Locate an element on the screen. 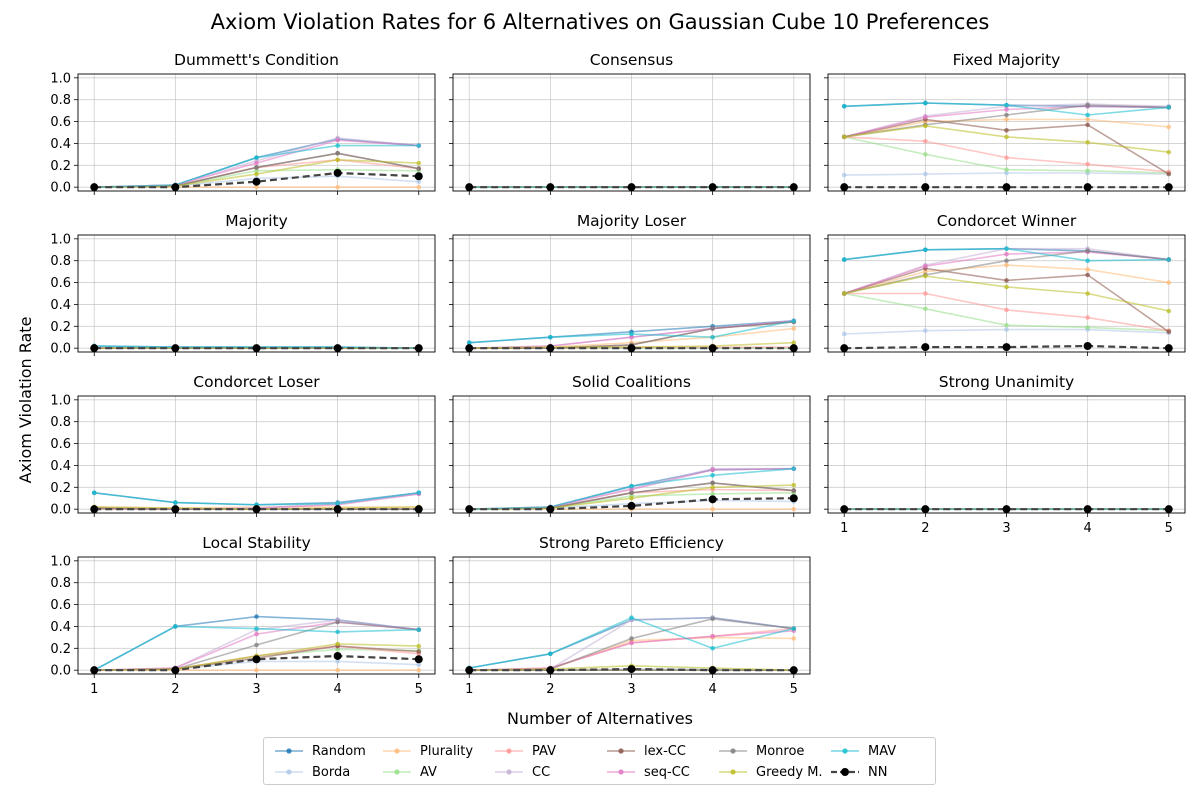 This screenshot has height=800, width=1200. legend-entry-av: AV is located at coordinates (409, 772).